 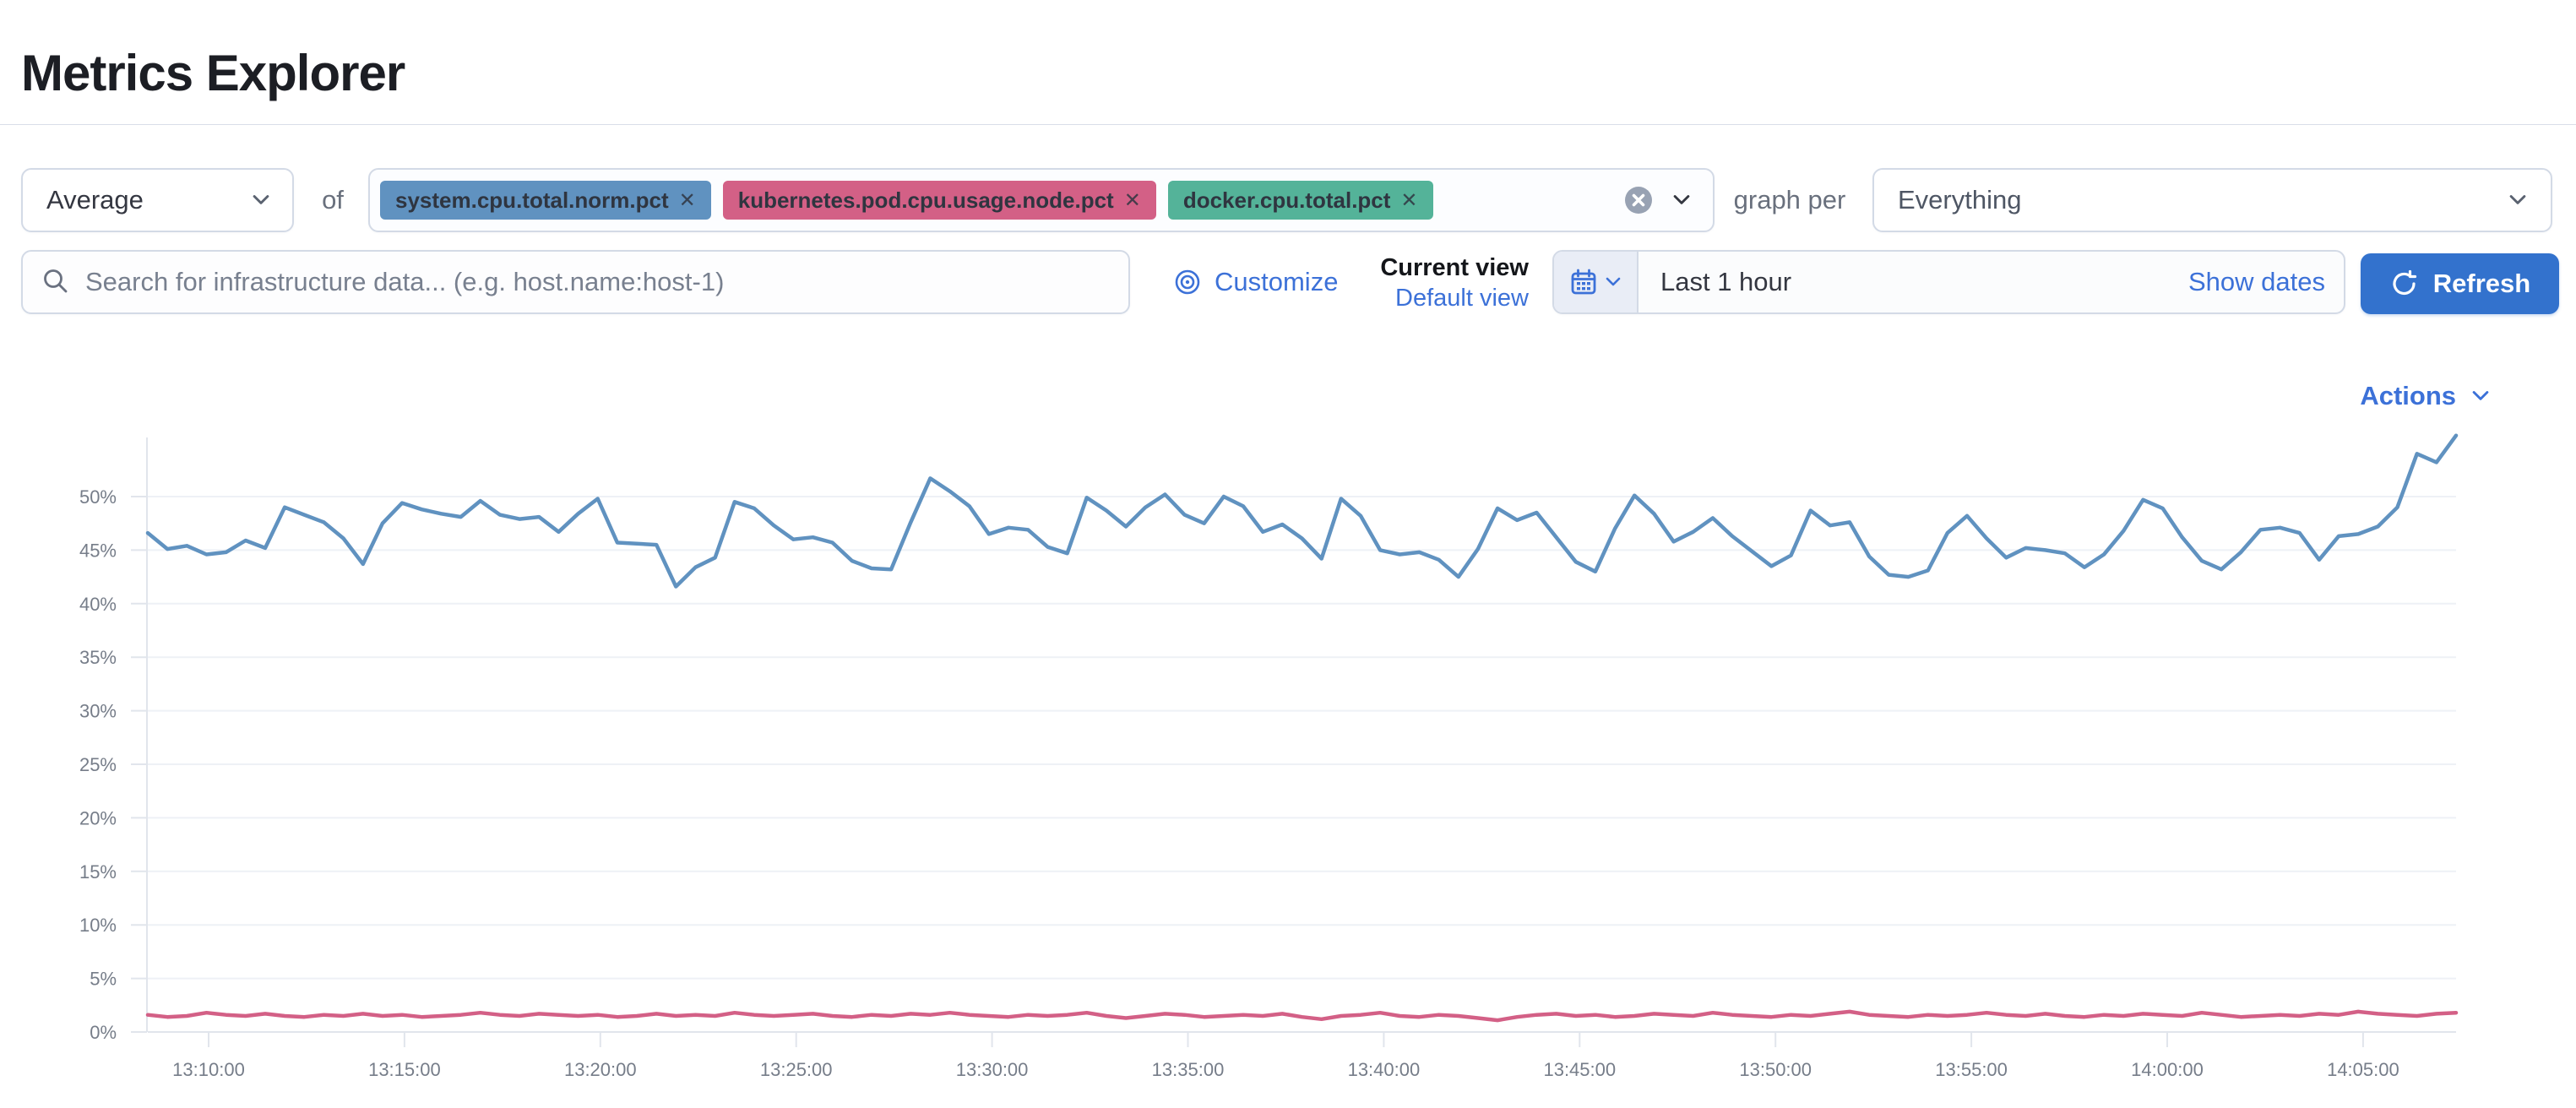 I want to click on show-dates-link: Show dates, so click(x=2256, y=281).